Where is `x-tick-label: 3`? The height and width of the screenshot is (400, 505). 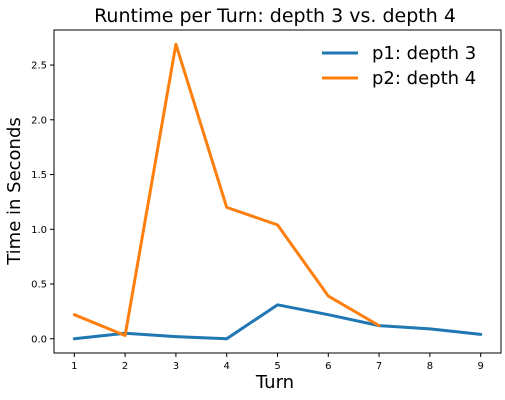 x-tick-label: 3 is located at coordinates (176, 366).